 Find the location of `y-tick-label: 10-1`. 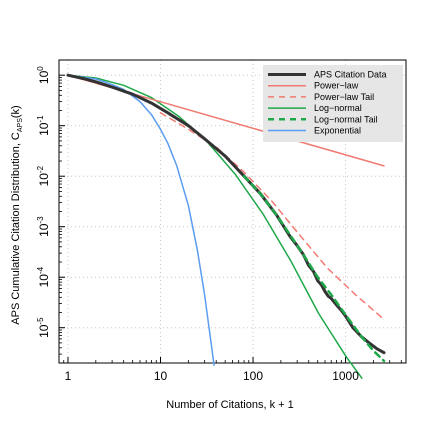

y-tick-label: 10-1 is located at coordinates (43, 125).